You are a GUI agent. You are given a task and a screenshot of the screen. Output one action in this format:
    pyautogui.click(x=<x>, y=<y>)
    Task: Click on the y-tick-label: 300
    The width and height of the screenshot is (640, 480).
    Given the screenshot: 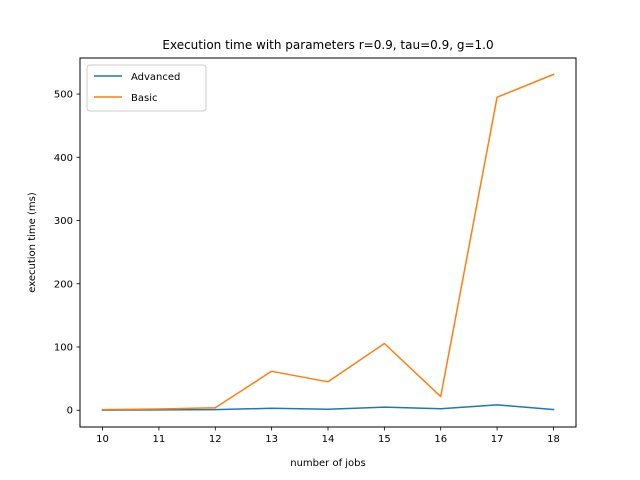 What is the action you would take?
    pyautogui.click(x=63, y=221)
    